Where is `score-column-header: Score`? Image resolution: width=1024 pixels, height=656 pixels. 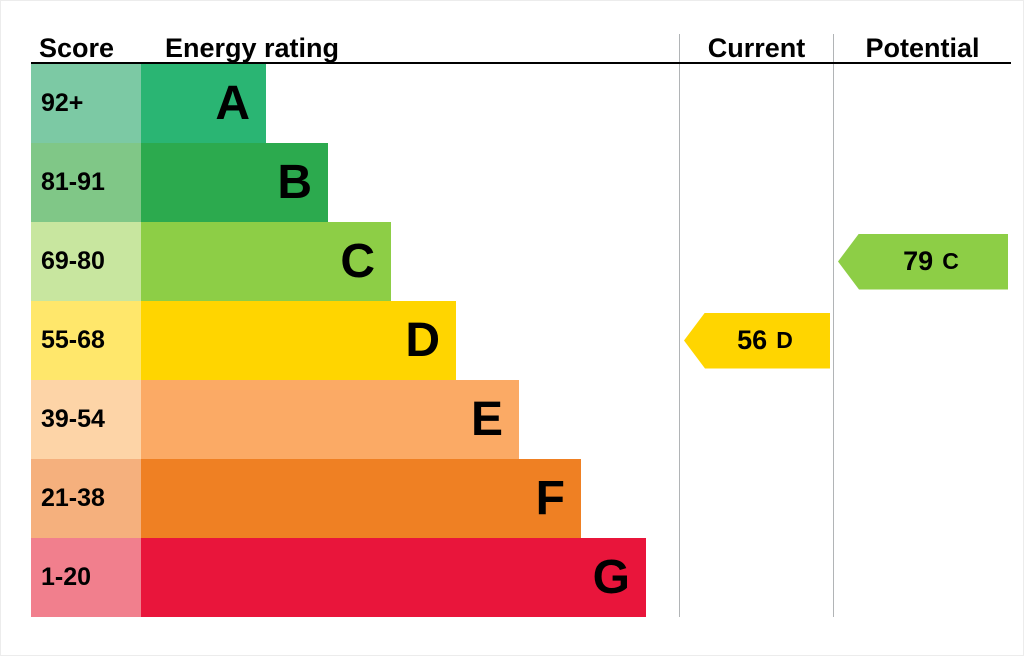 score-column-header: Score is located at coordinates (77, 48).